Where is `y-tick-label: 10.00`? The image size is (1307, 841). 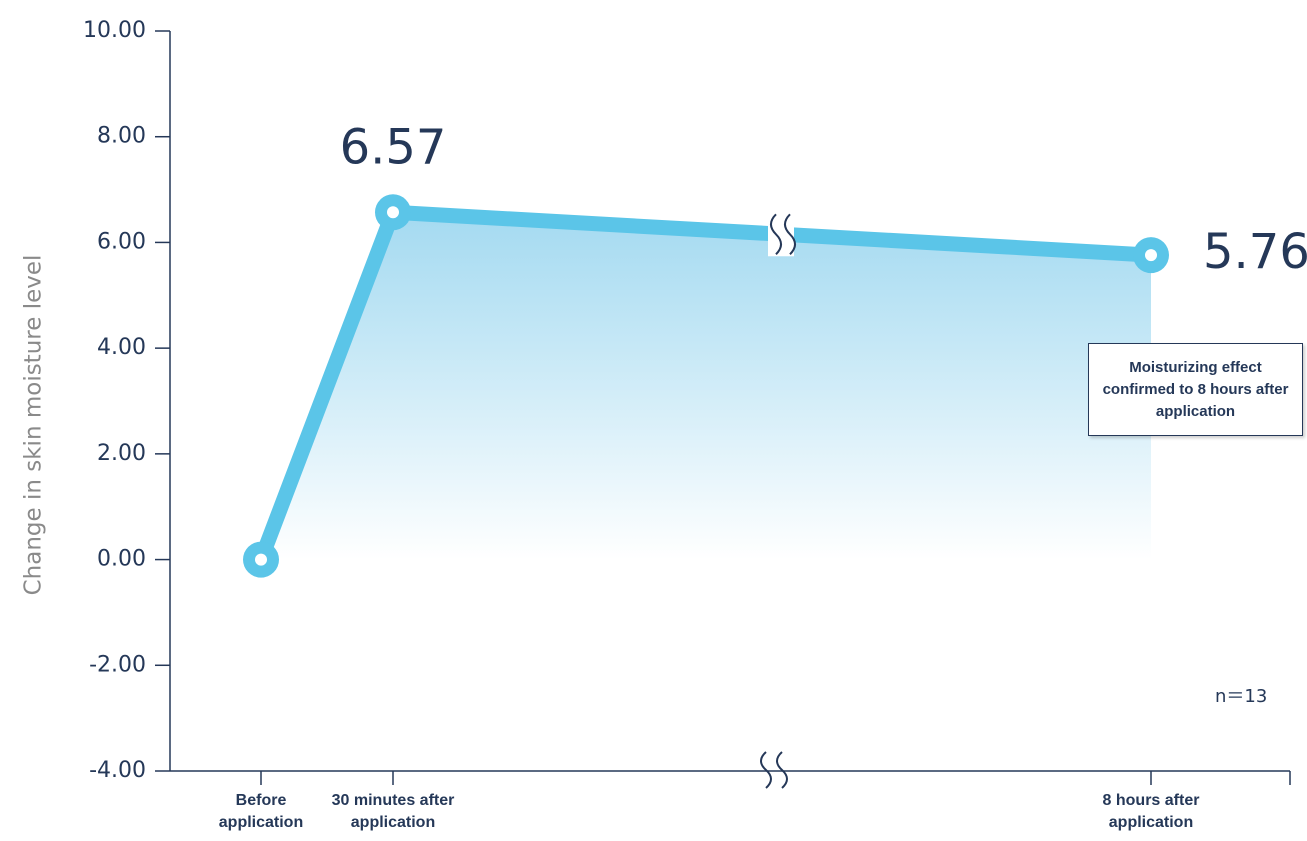
y-tick-label: 10.00 is located at coordinates (114, 30).